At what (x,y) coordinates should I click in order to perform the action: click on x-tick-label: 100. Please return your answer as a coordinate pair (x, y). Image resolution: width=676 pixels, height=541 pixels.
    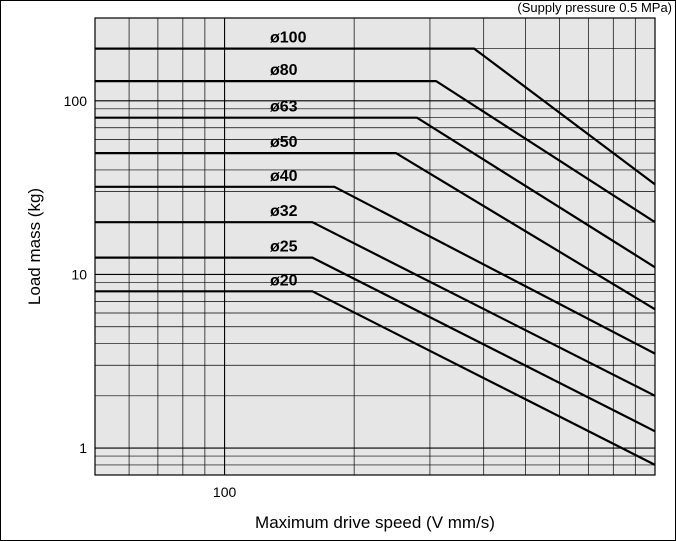
    Looking at the image, I should click on (225, 492).